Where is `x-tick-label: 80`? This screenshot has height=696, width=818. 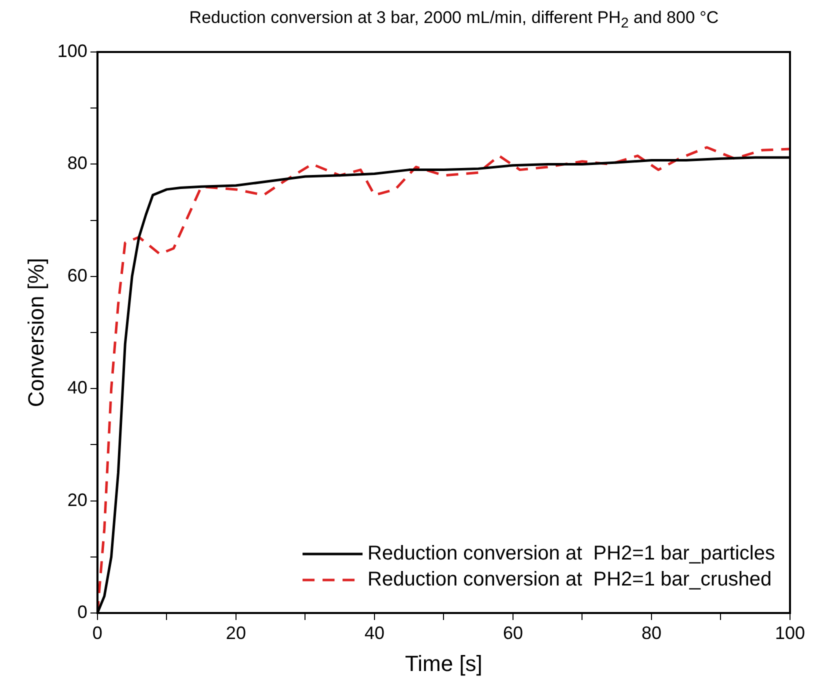
x-tick-label: 80 is located at coordinates (651, 632).